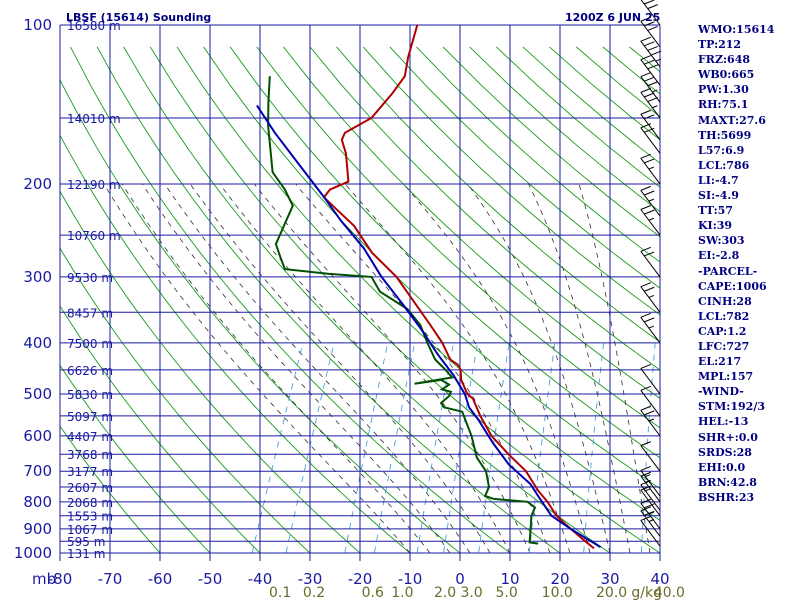 This screenshot has width=800, height=600. Describe the element at coordinates (719, 256) in the screenshot. I see `index-item: EI:-2.8` at that location.